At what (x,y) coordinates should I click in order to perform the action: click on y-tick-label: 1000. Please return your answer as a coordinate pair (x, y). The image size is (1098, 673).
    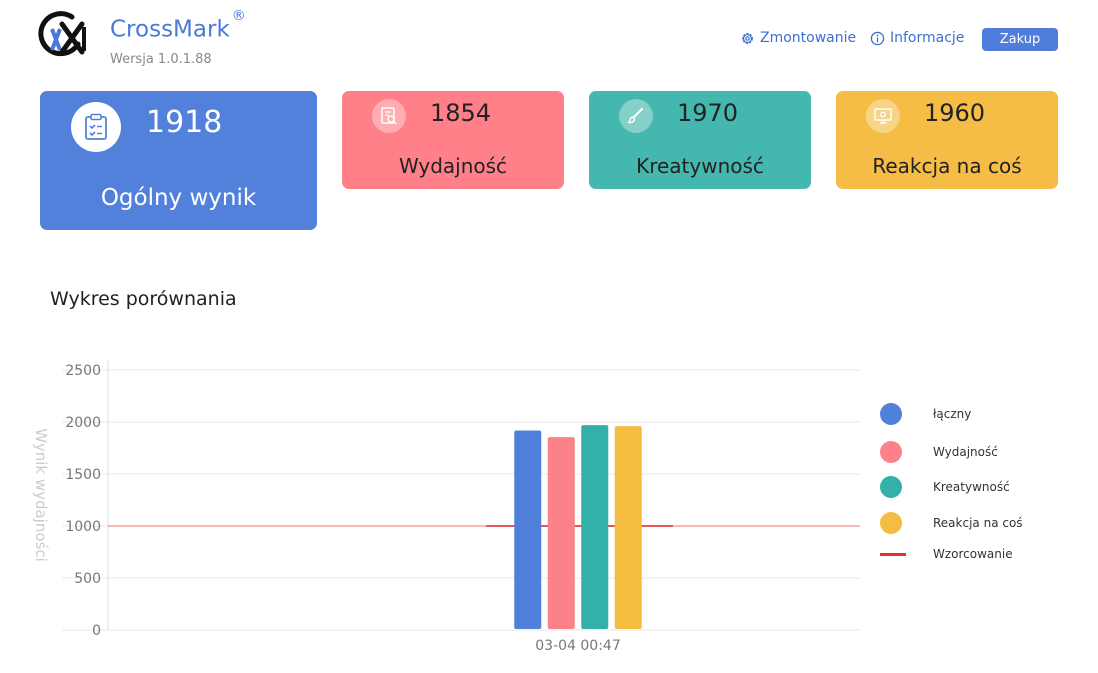
    Looking at the image, I should click on (83, 527).